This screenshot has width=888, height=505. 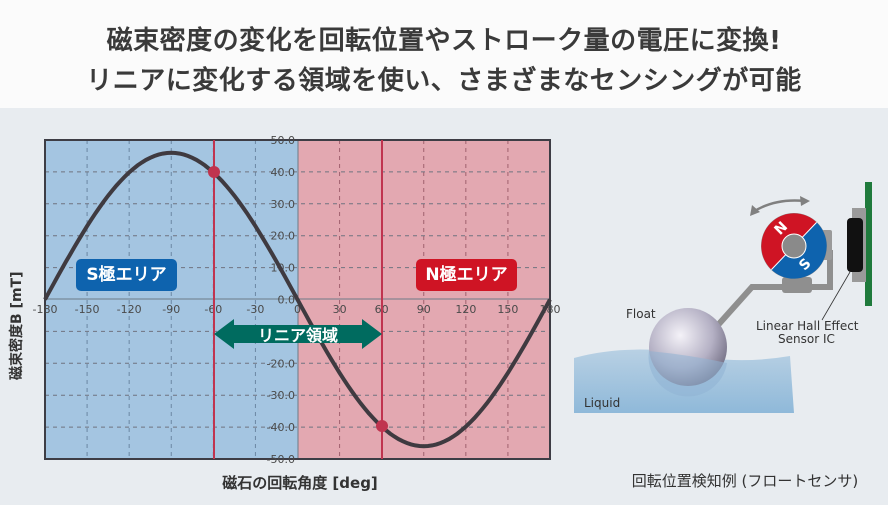 I want to click on svg-text: -90, so click(x=171, y=309).